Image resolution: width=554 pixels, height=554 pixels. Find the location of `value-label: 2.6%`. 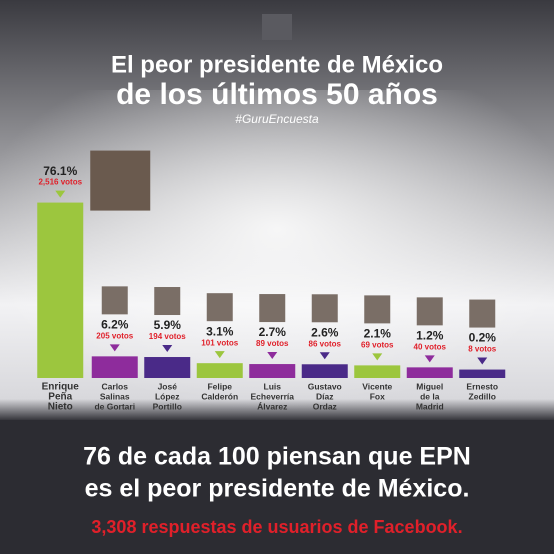

value-label: 2.6% is located at coordinates (325, 332).